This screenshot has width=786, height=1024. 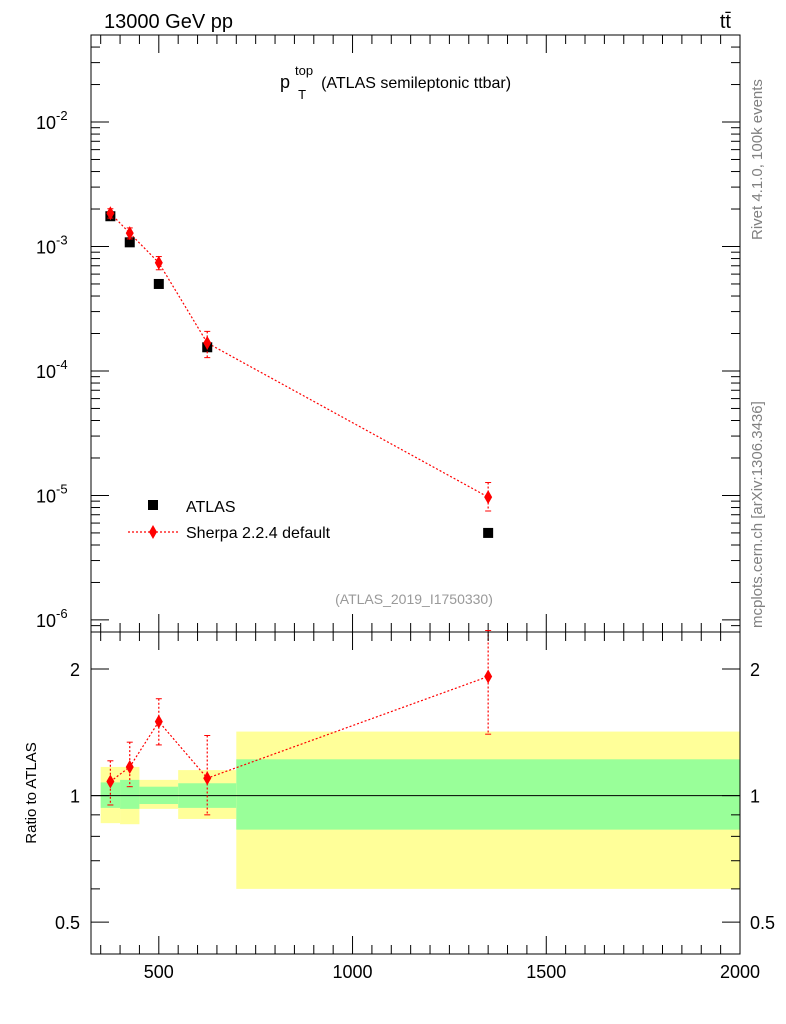 I want to click on energy-label: 13000 GeV pp, so click(x=168, y=22).